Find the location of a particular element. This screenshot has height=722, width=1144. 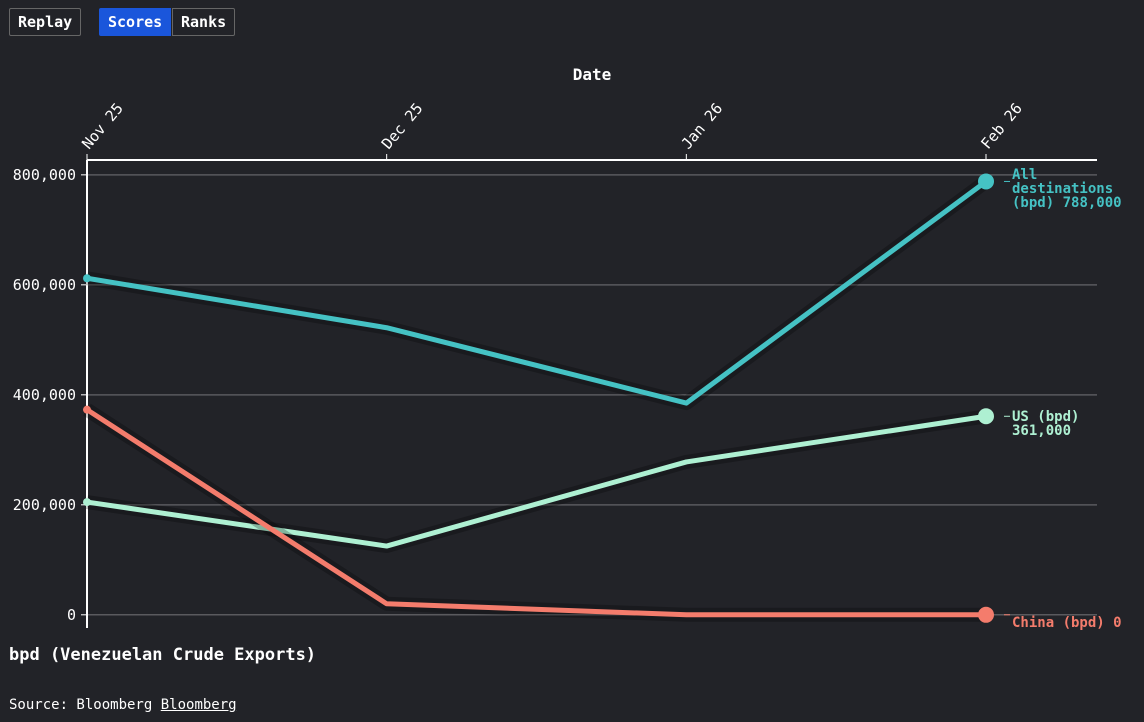

value-label: 361,000 is located at coordinates (1042, 431).